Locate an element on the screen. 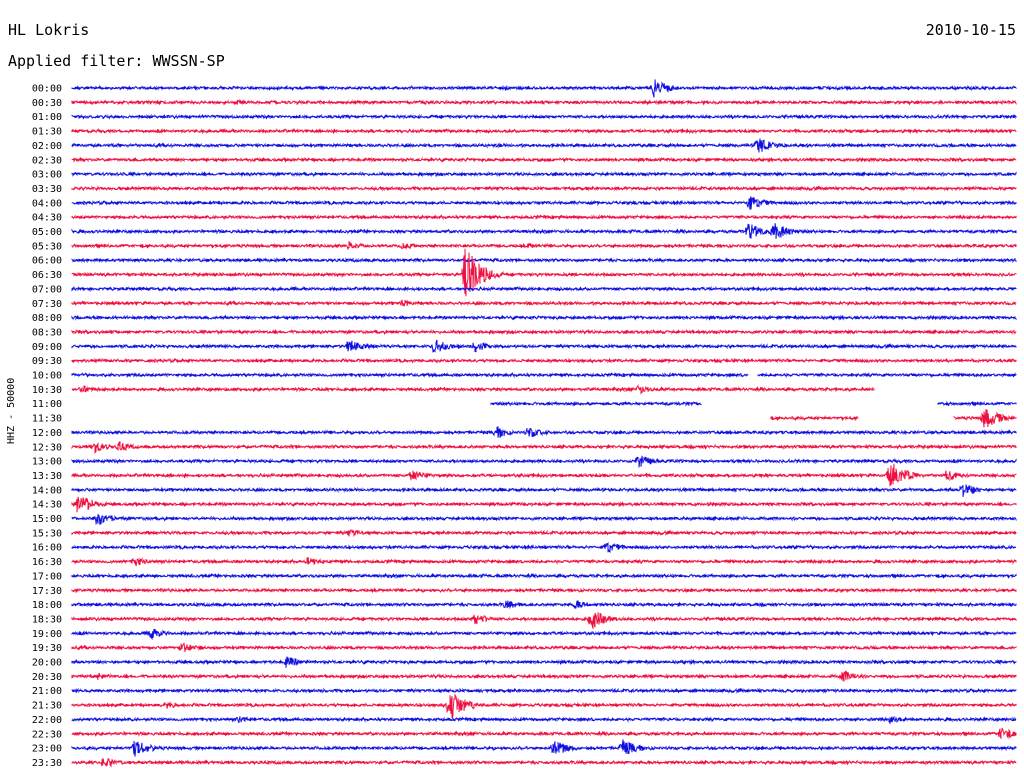 The image size is (1024, 780). time-label: 21:00 is located at coordinates (47, 691).